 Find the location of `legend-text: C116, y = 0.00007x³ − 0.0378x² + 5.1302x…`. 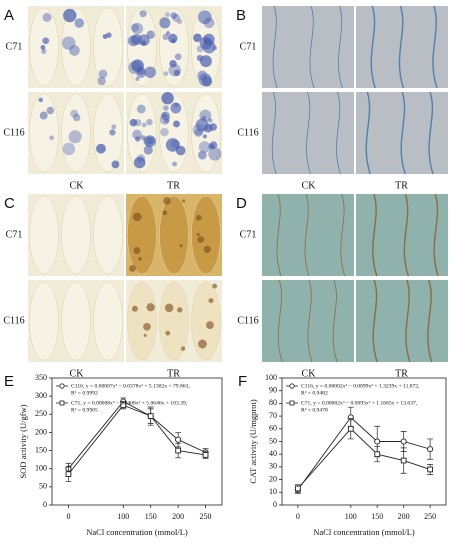

legend-text: C116, y = 0.00007x³ − 0.0378x² + 5.1302x… is located at coordinates (130, 386).